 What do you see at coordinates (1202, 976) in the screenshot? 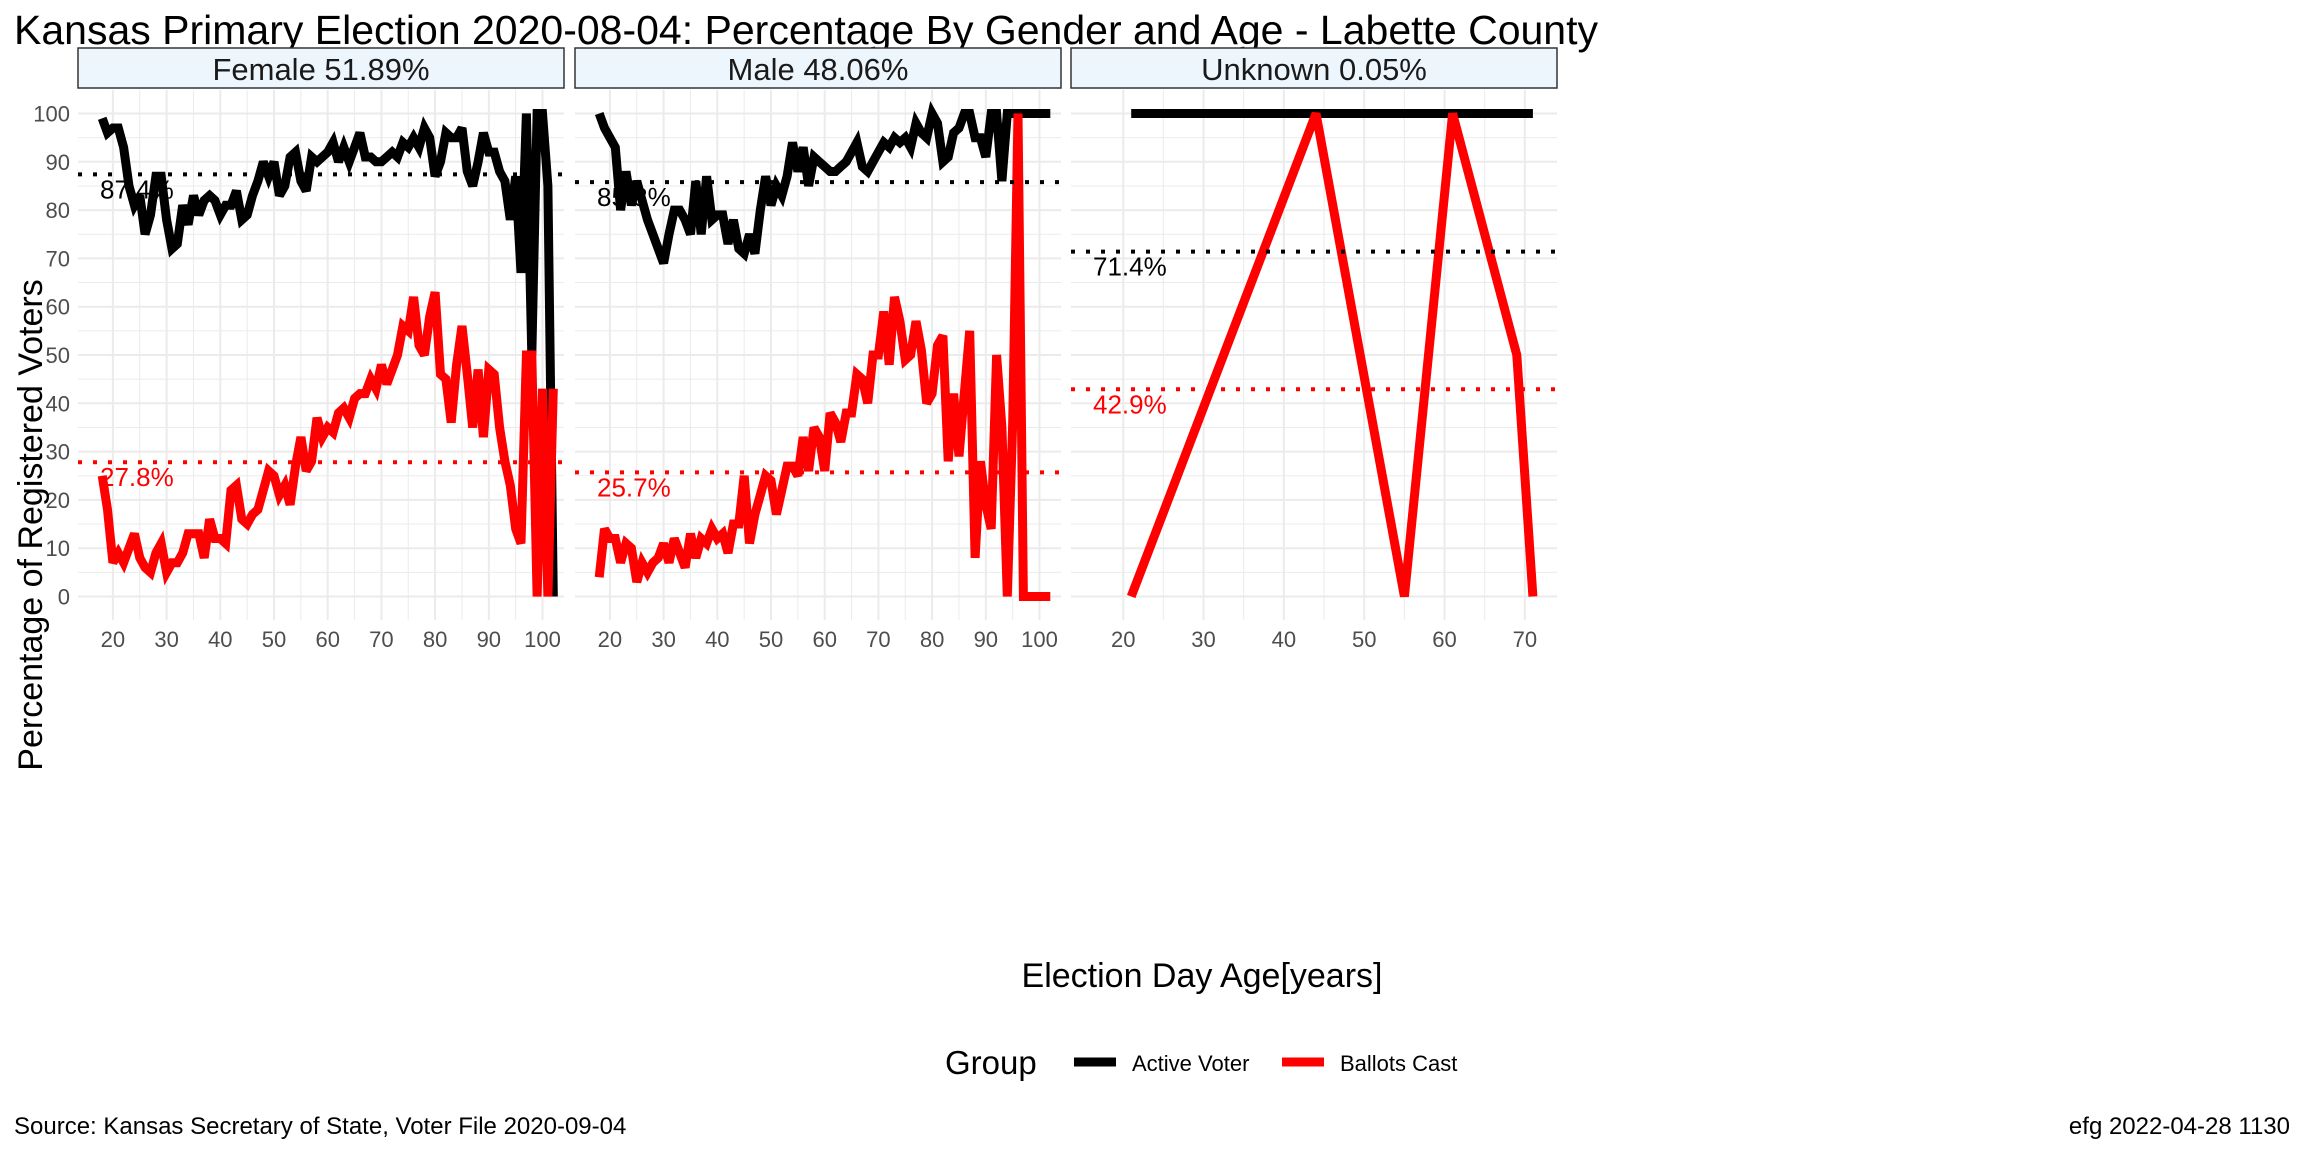
I see `x-axis-label: Election Day Age[years]` at bounding box center [1202, 976].